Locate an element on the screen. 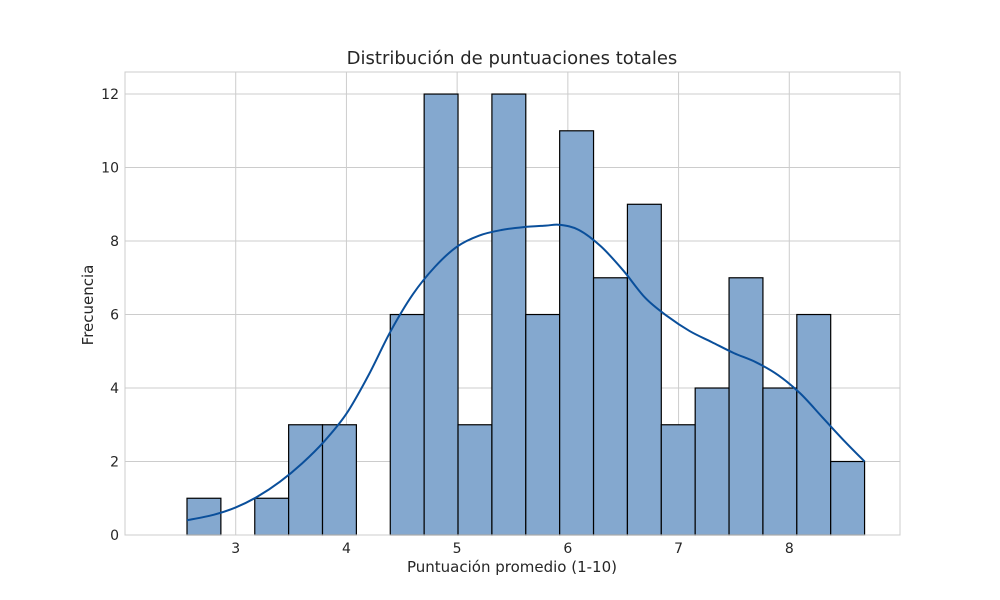 This screenshot has height=600, width=1000. x-tick-label: 4 is located at coordinates (346, 549).